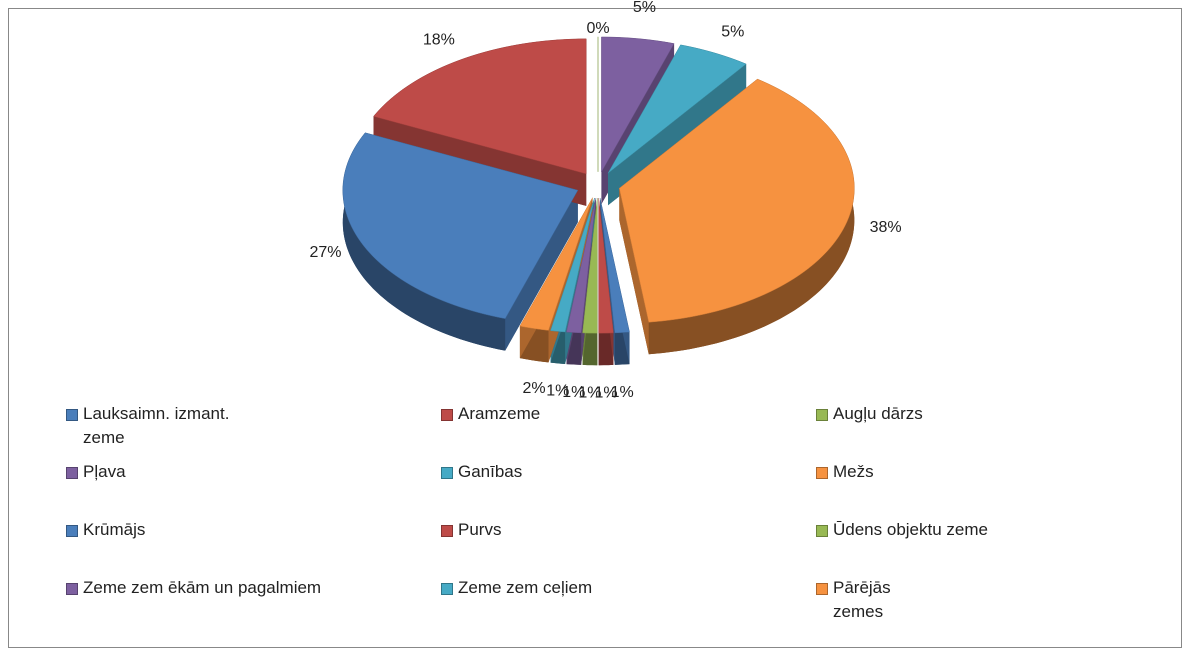 The image size is (1192, 656). What do you see at coordinates (628, 489) in the screenshot?
I see `legend-item: Ganības` at bounding box center [628, 489].